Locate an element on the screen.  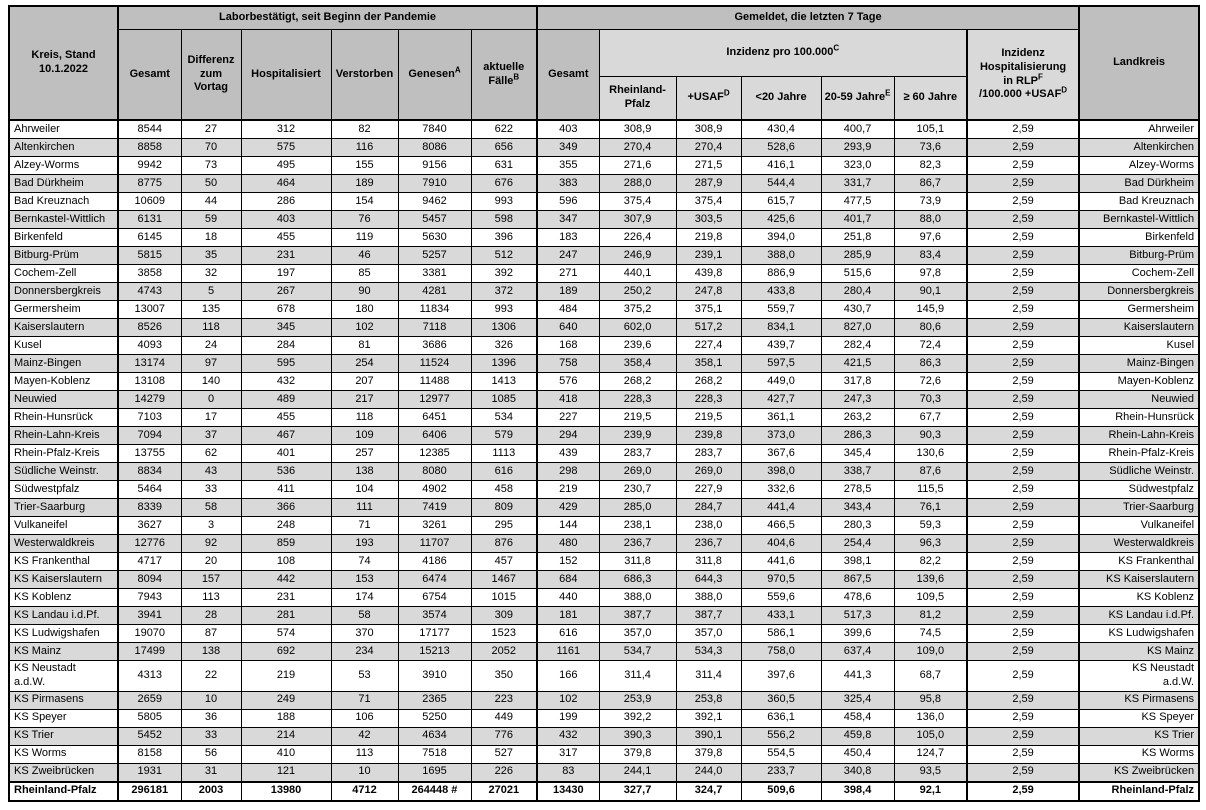
value-cell: 345,4 is located at coordinates (857, 453).